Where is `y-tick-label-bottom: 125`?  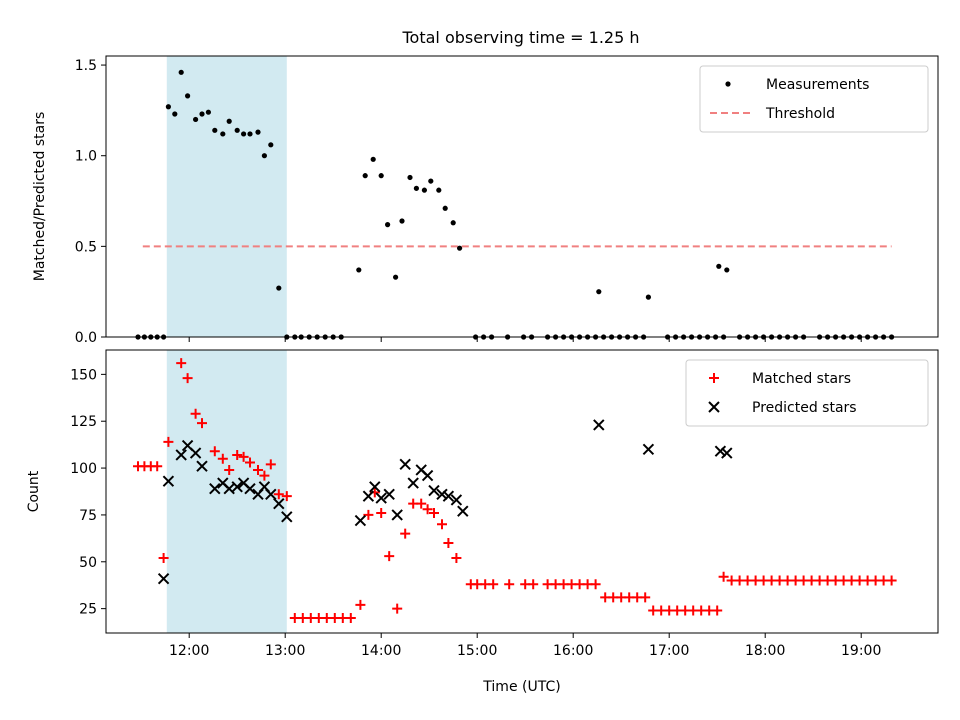
y-tick-label-bottom: 125 is located at coordinates (83, 422).